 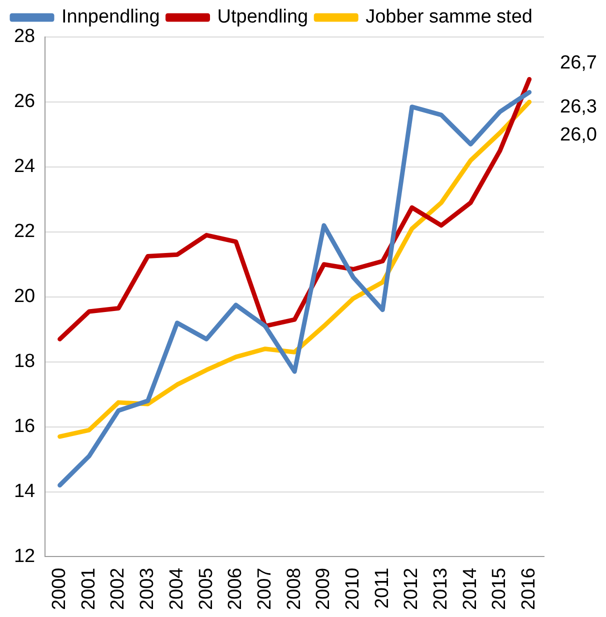 What do you see at coordinates (25, 361) in the screenshot?
I see `y-tick-label: 18` at bounding box center [25, 361].